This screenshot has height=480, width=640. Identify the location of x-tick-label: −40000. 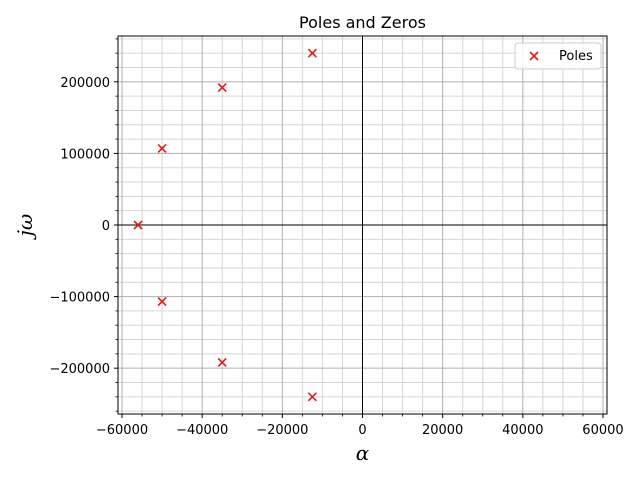
(202, 430).